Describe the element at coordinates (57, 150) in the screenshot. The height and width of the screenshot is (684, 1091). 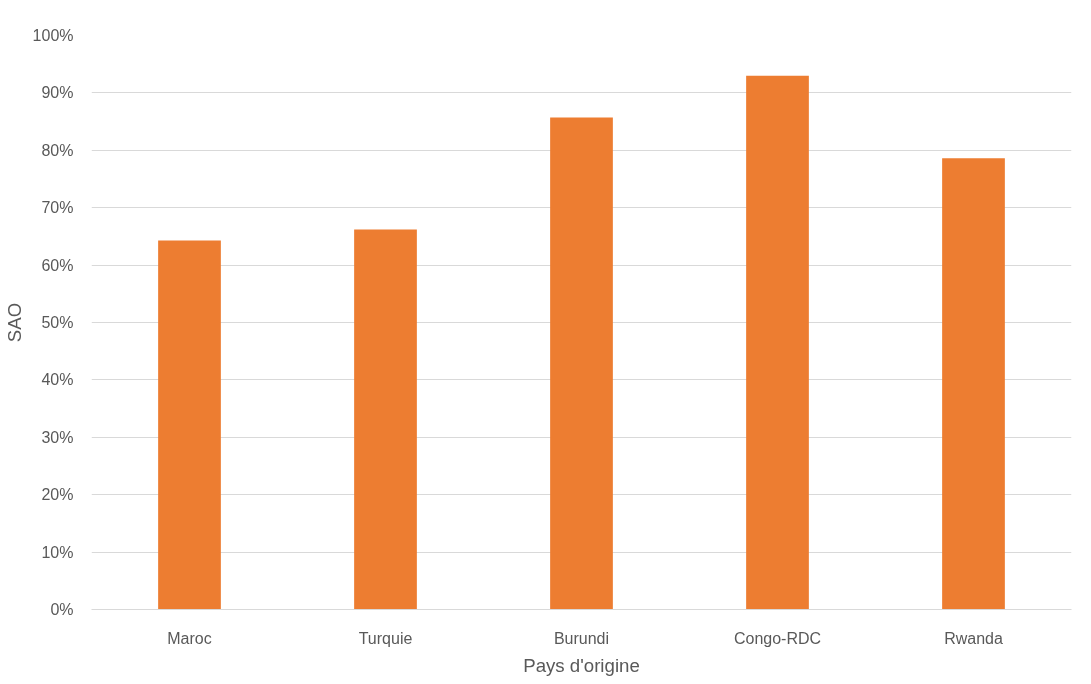
I see `y-tick-label: 80%` at that location.